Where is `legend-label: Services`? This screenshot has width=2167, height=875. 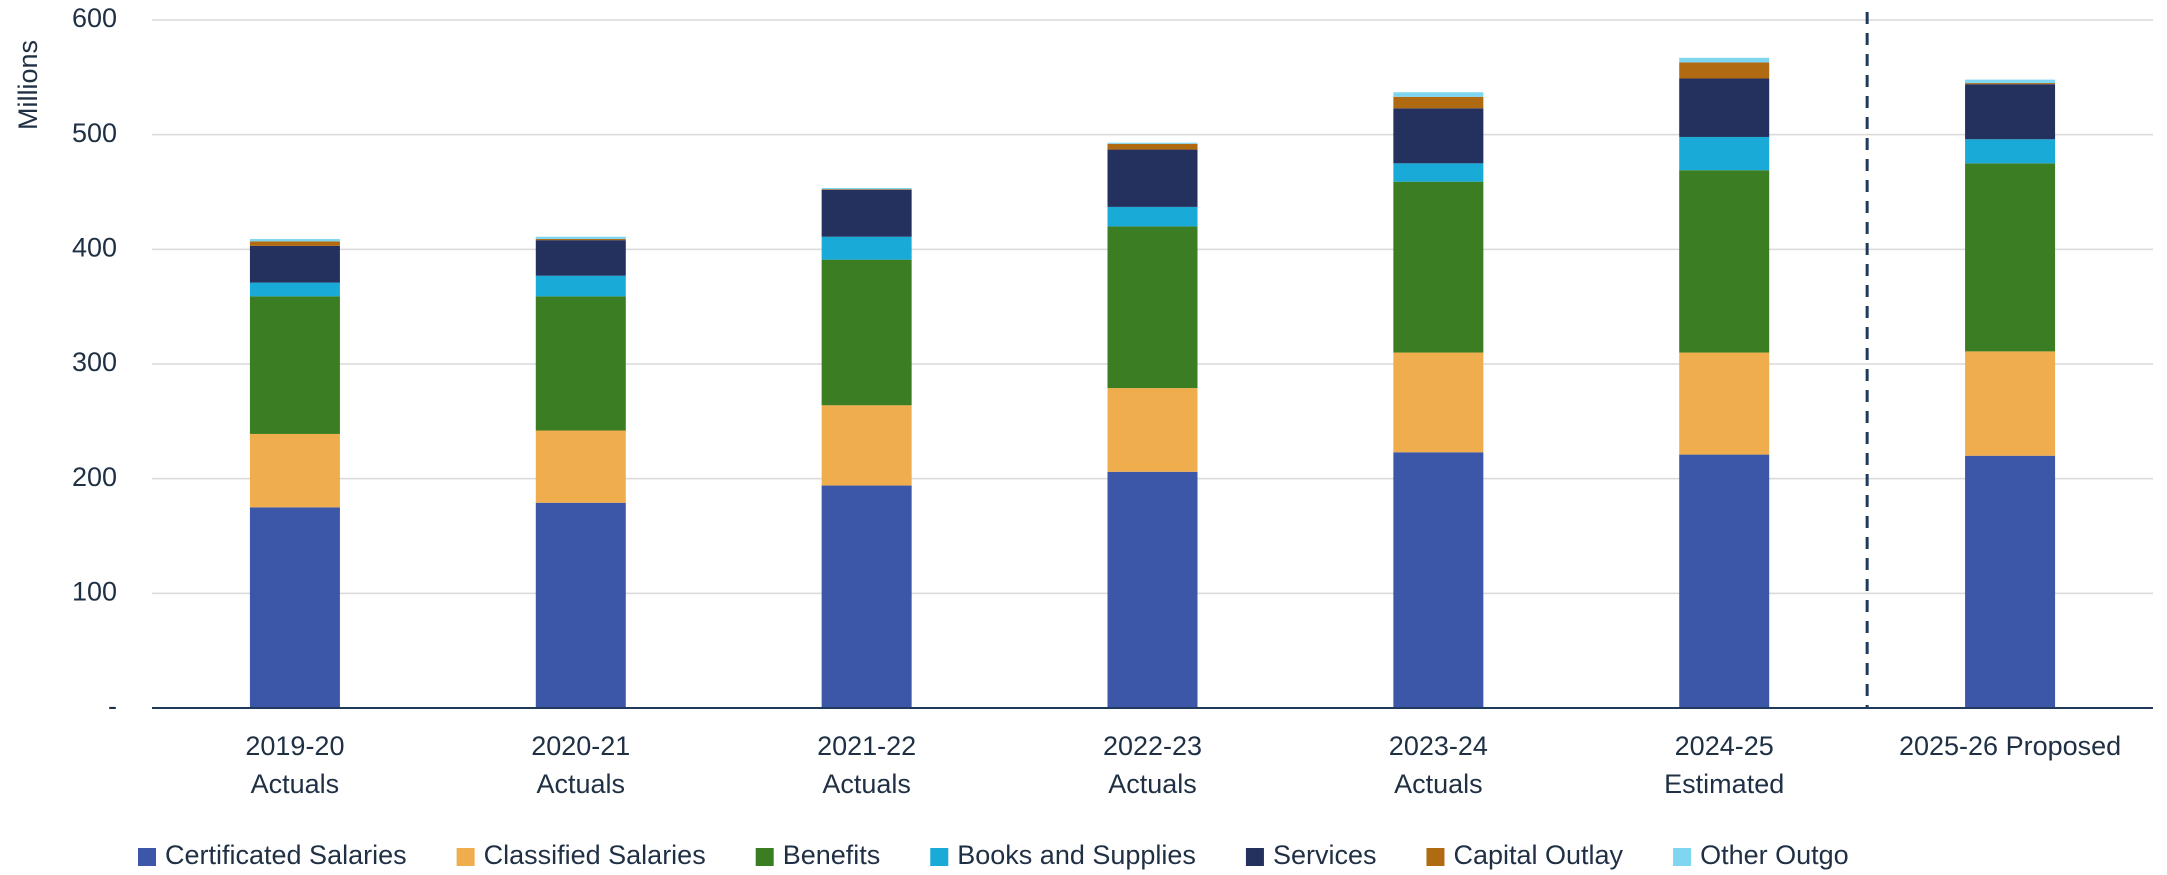
legend-label: Services is located at coordinates (1325, 855).